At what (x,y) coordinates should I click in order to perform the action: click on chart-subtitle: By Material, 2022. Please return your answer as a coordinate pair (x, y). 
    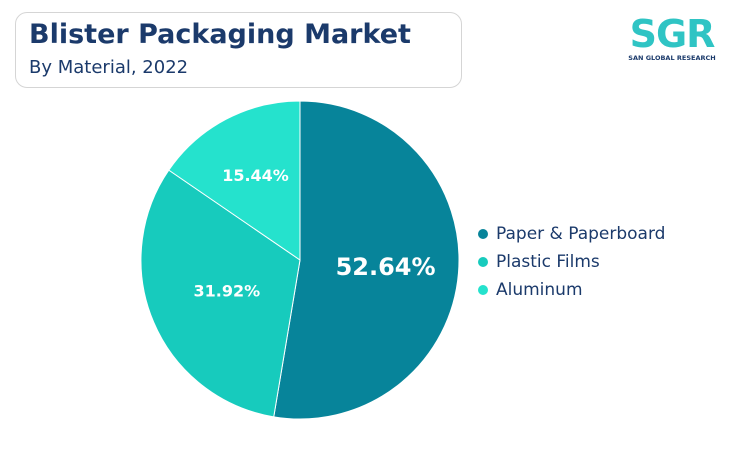
    Looking at the image, I should click on (109, 67).